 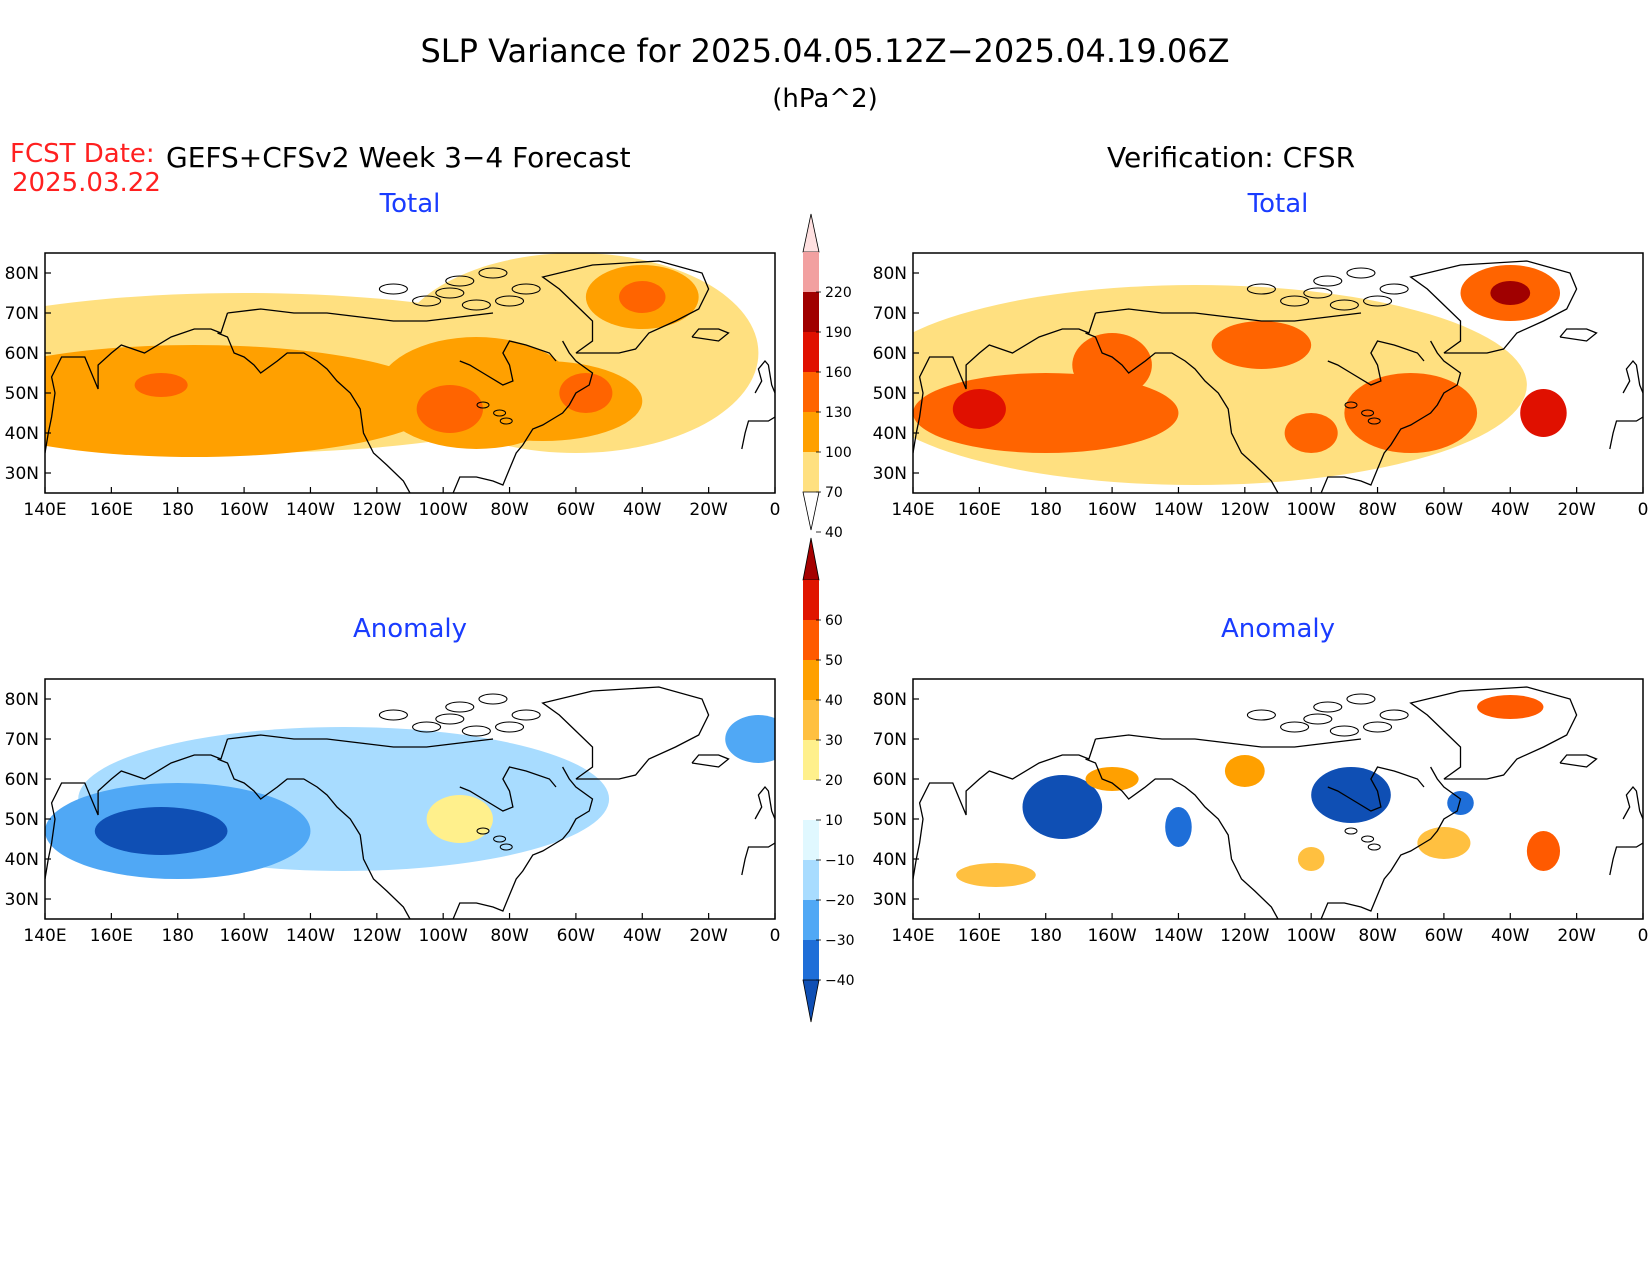 I want to click on lat-tick-label: 30N, so click(x=22, y=474).